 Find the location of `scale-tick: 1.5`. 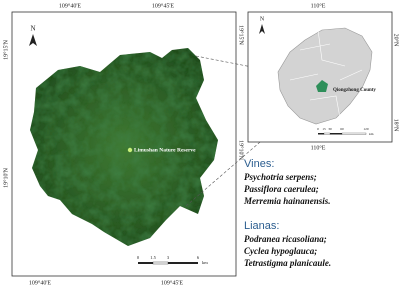

scale-tick: 1.5 is located at coordinates (153, 257).